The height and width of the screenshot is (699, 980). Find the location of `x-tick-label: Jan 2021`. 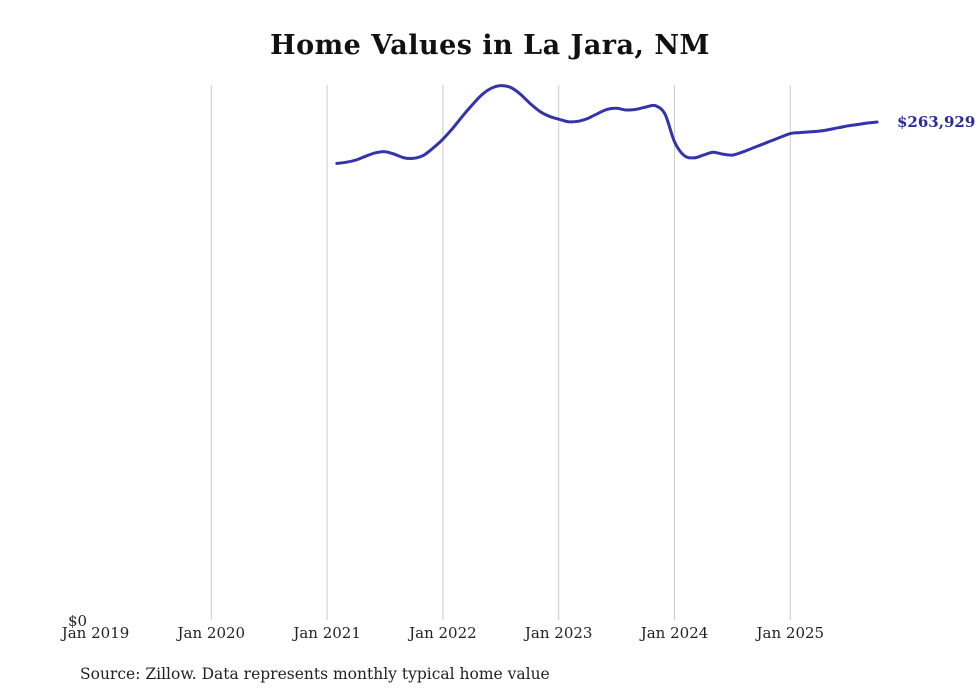

x-tick-label: Jan 2021 is located at coordinates (327, 633).